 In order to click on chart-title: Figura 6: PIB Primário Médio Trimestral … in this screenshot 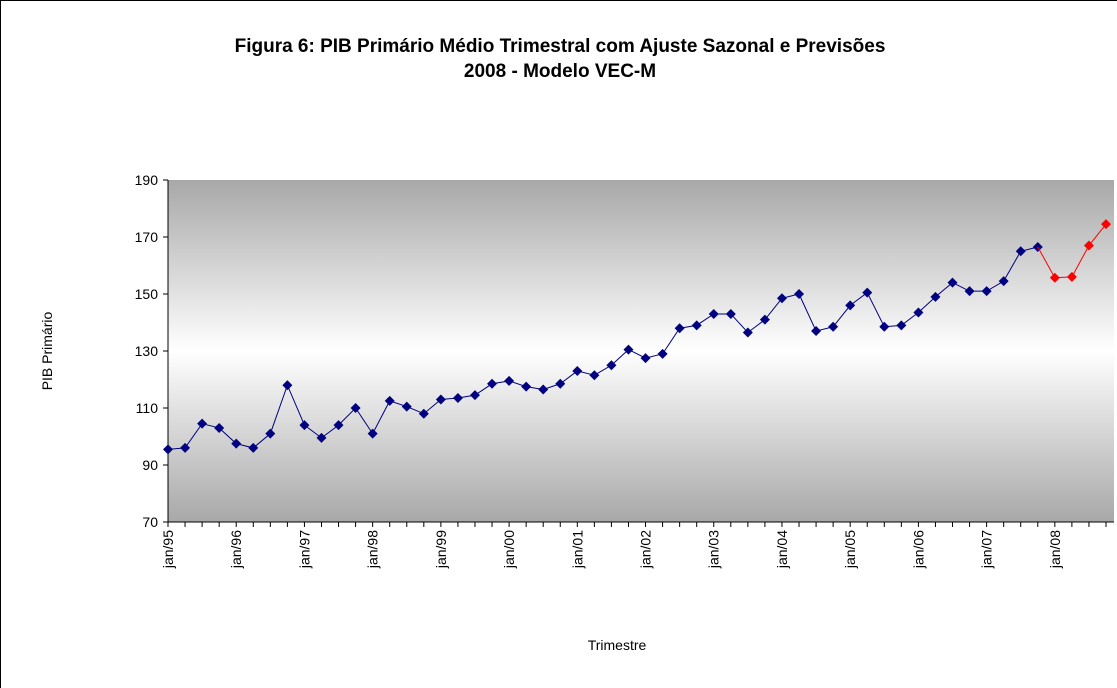, I will do `click(560, 46)`.